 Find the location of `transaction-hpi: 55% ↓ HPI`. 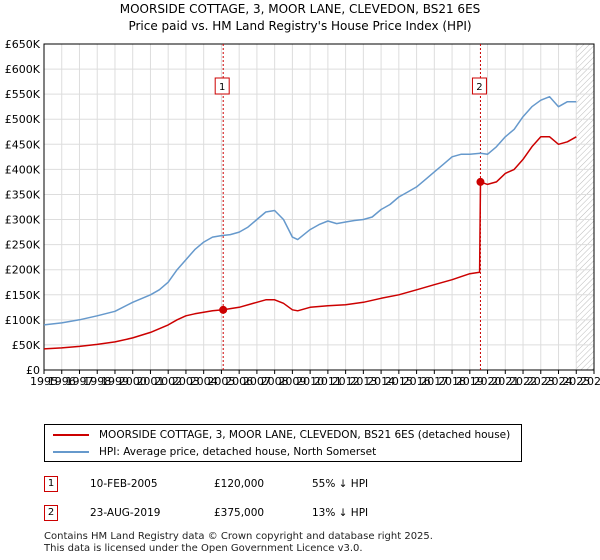

transaction-hpi: 55% ↓ HPI is located at coordinates (340, 484).